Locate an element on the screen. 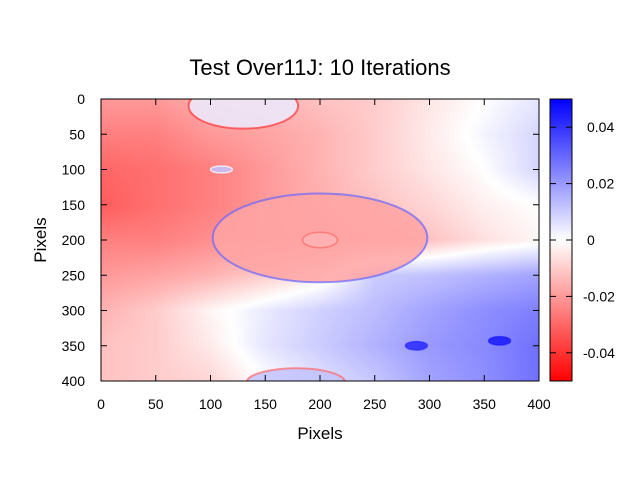 The height and width of the screenshot is (480, 640). heatmap-feature-small-circle is located at coordinates (221, 169).